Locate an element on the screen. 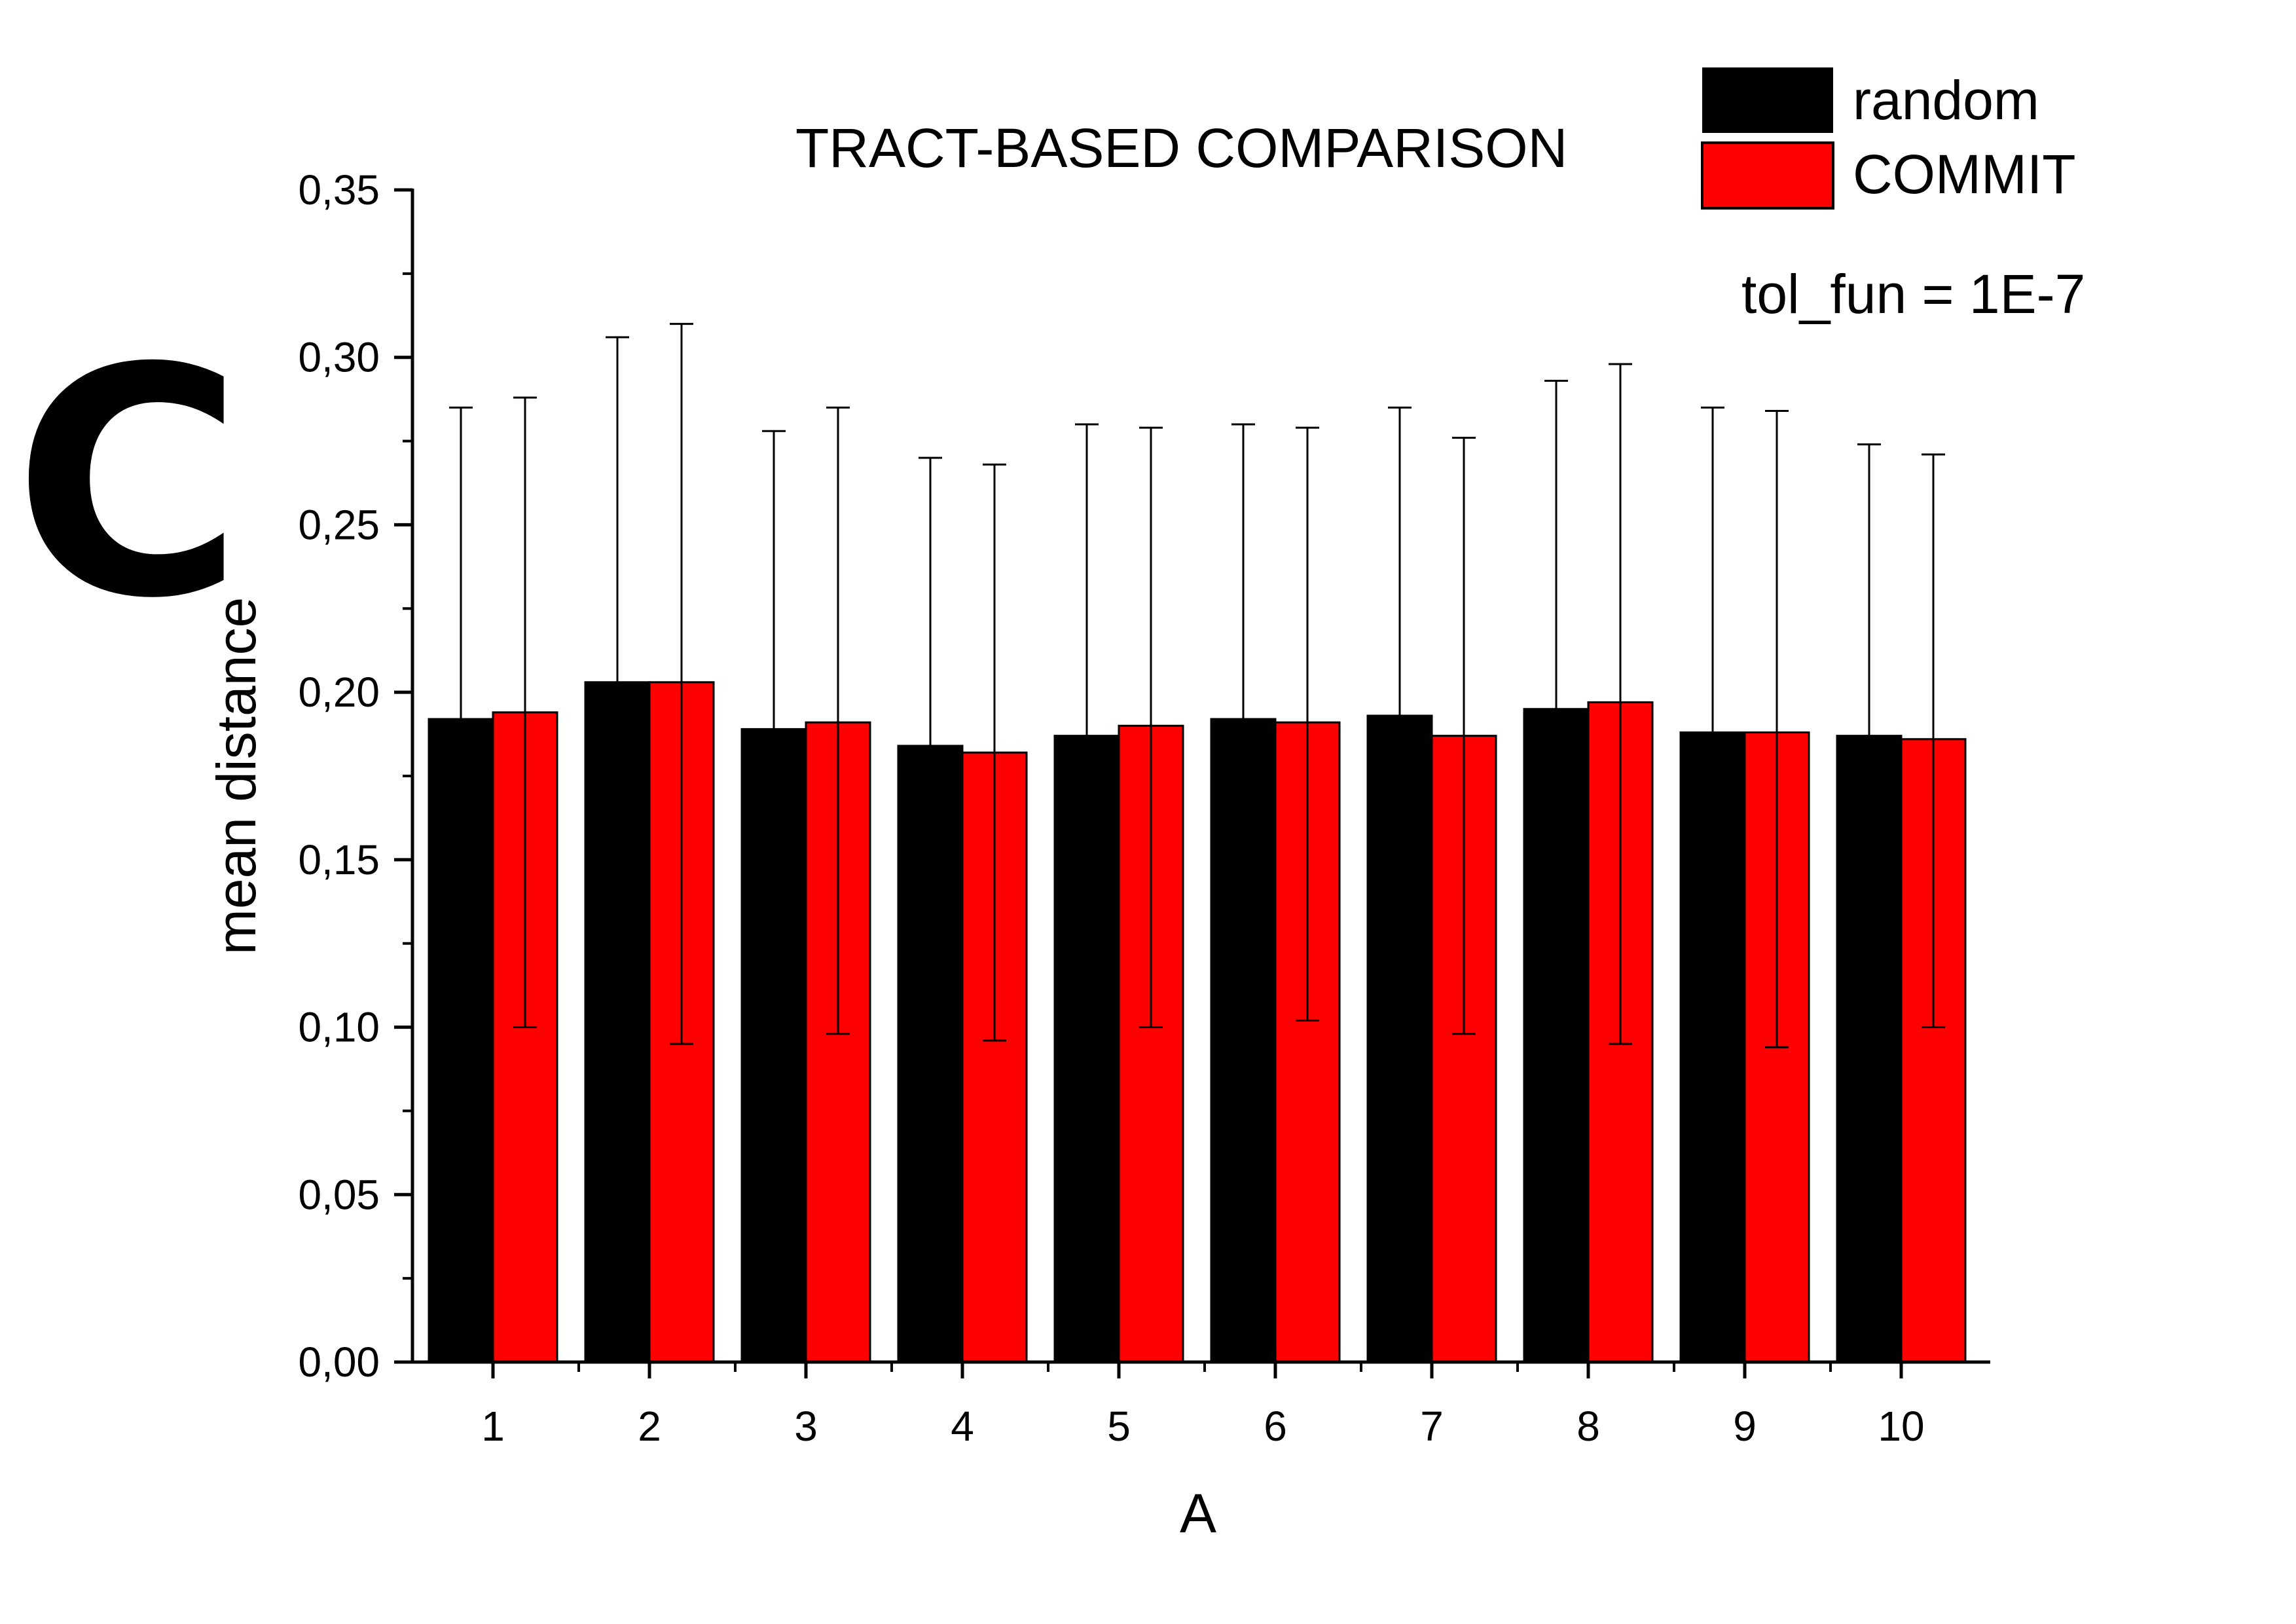 The image size is (2296, 1624). legend-label-commit: COMMIT is located at coordinates (1964, 174).